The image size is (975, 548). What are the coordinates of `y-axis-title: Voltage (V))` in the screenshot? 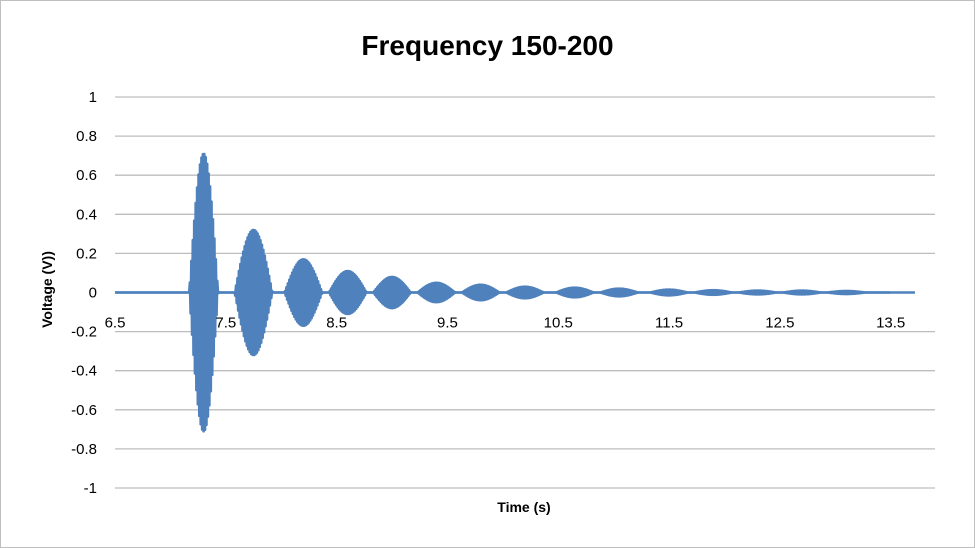 It's located at (47, 289).